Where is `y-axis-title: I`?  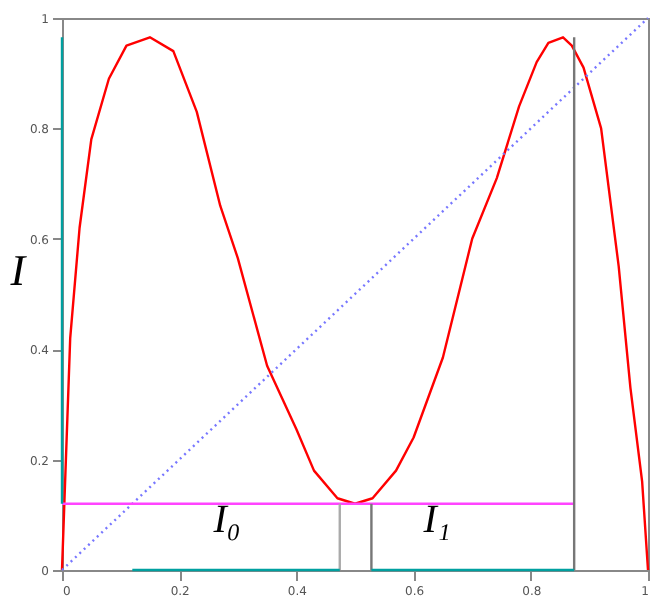 y-axis-title: I is located at coordinates (18, 270).